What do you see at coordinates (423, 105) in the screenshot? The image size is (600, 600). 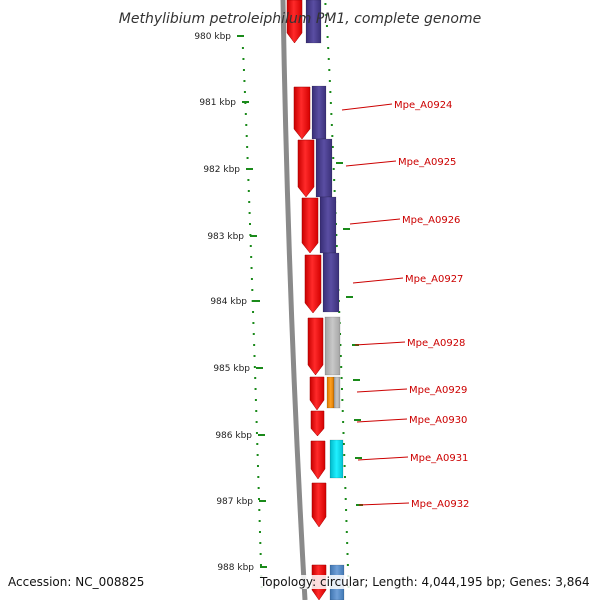 I see `gene-label: Mpe_A0924` at bounding box center [423, 105].